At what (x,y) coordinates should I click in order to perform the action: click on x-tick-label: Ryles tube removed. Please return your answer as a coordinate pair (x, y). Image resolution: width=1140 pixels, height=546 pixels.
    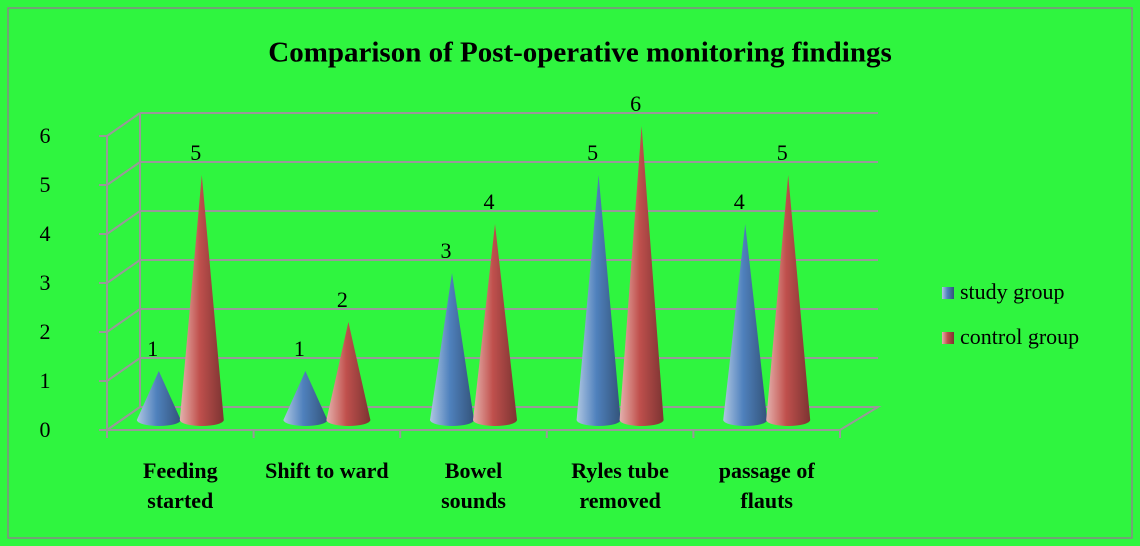
    Looking at the image, I should click on (620, 485).